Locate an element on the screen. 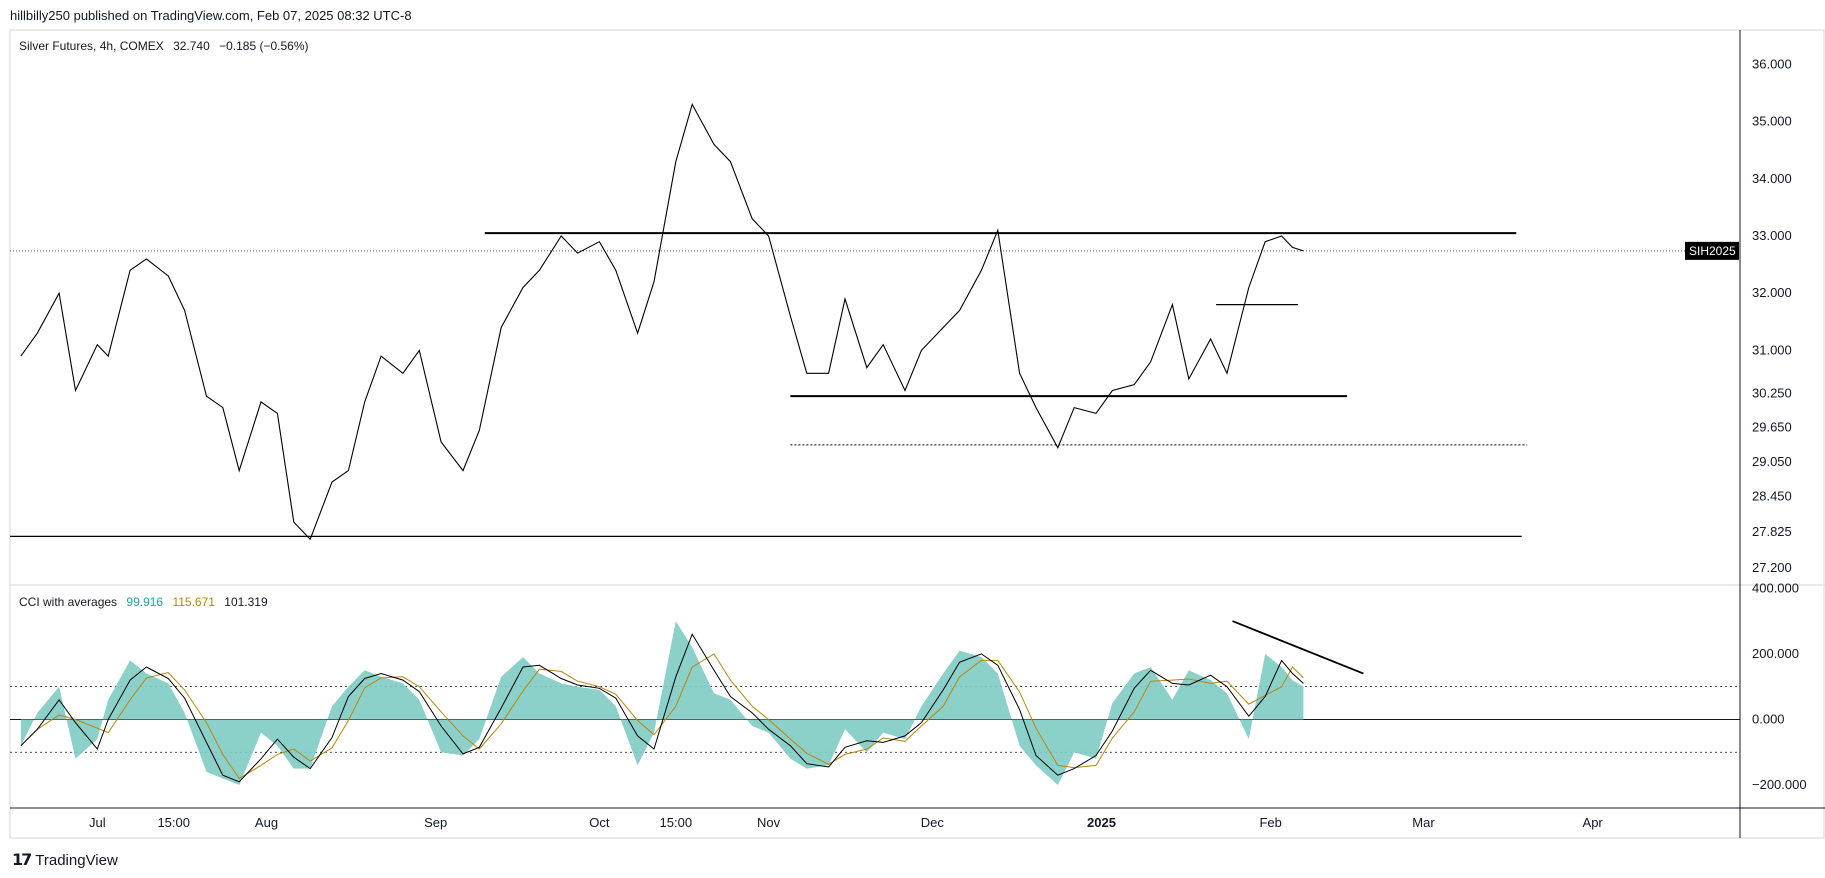 This screenshot has height=878, width=1825. cci-value-2: 115.671 is located at coordinates (193, 602).